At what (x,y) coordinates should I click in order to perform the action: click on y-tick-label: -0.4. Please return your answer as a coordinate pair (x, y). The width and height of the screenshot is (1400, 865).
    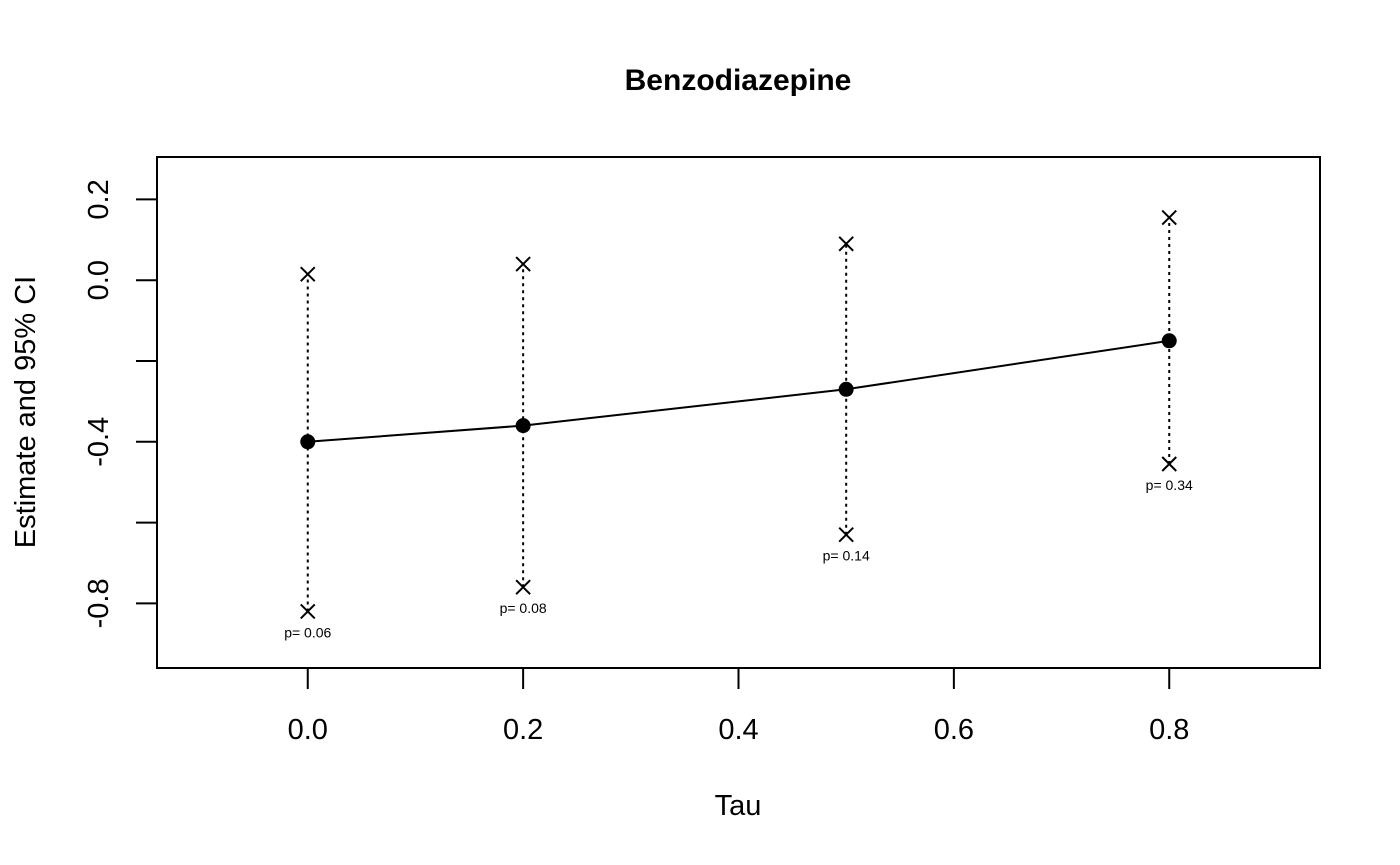
    Looking at the image, I should click on (99, 442).